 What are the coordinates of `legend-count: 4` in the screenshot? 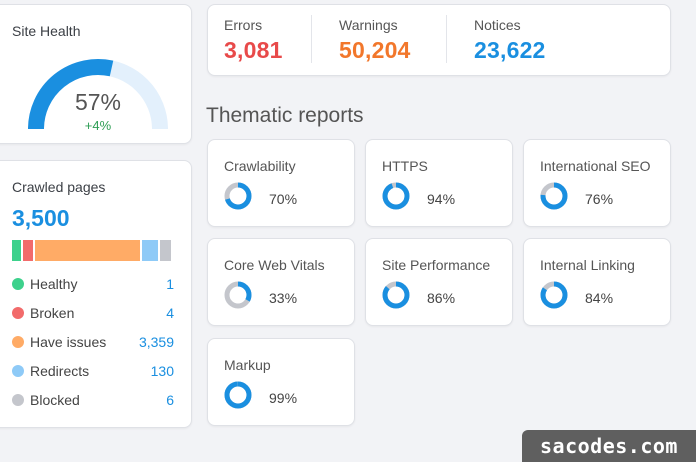 It's located at (170, 313).